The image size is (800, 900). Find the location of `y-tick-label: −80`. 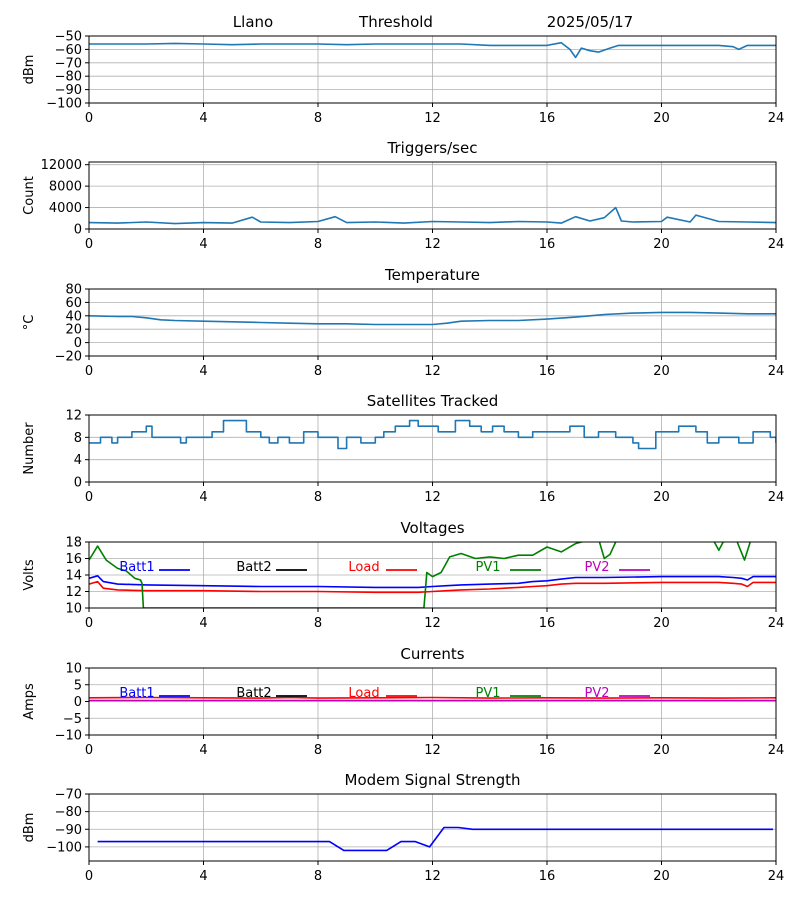

y-tick-label: −80 is located at coordinates (68, 77).